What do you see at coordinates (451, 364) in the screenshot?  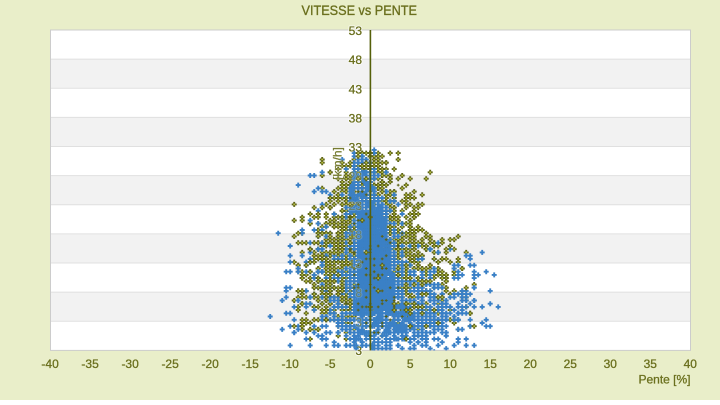 I see `svg-text: 10` at bounding box center [451, 364].